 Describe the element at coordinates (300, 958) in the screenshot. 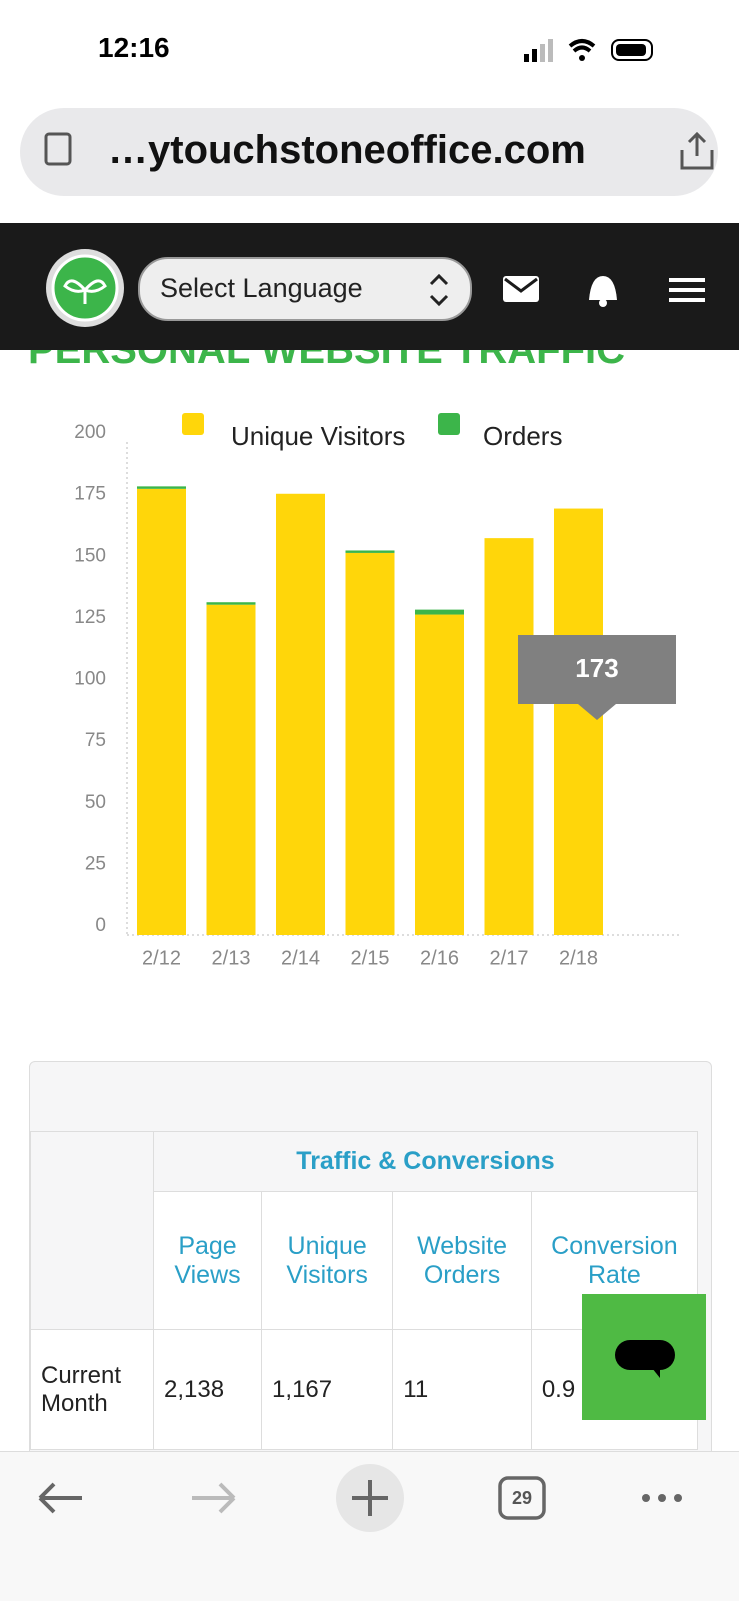

I see `x-tick-label: 2/14` at that location.